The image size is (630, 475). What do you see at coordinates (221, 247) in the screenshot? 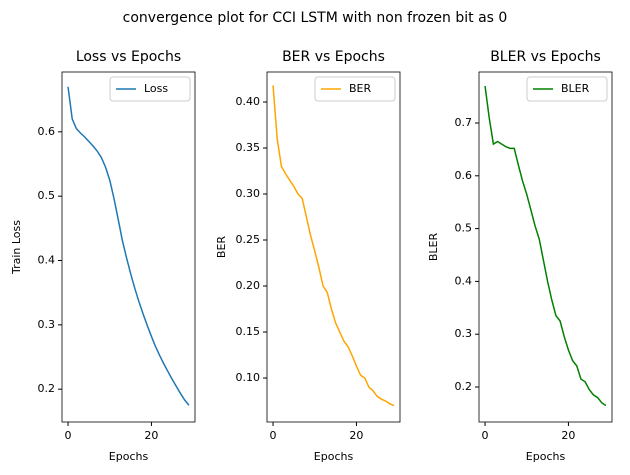
I see `y-axis-label: BER` at bounding box center [221, 247].